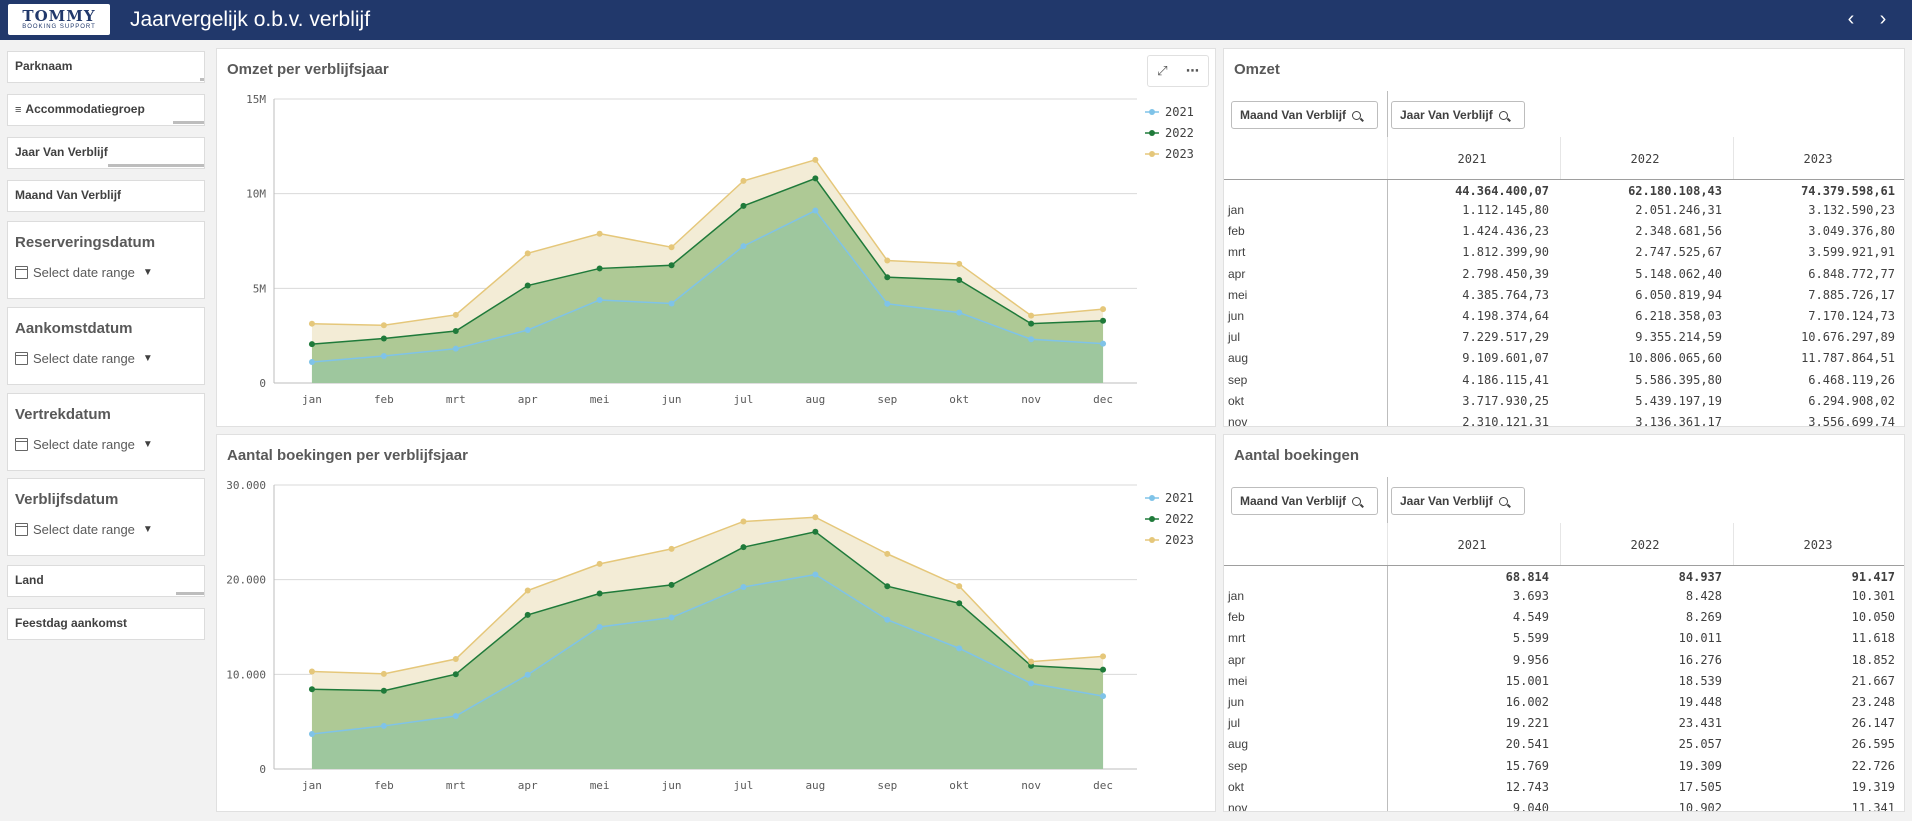 This screenshot has height=821, width=1912. Describe the element at coordinates (1238, 294) in the screenshot. I see `row-label: mei` at that location.